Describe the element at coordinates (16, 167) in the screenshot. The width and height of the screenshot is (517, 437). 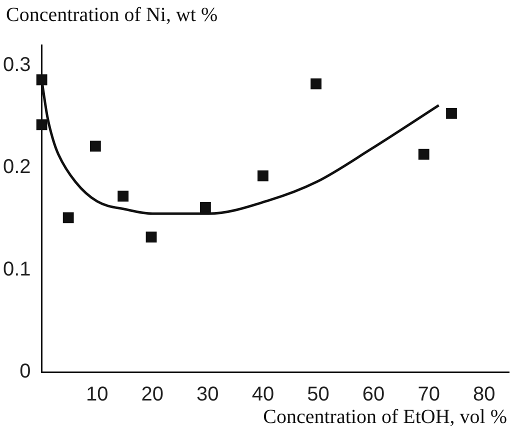
I see `y-tick-label: 0.2` at that location.